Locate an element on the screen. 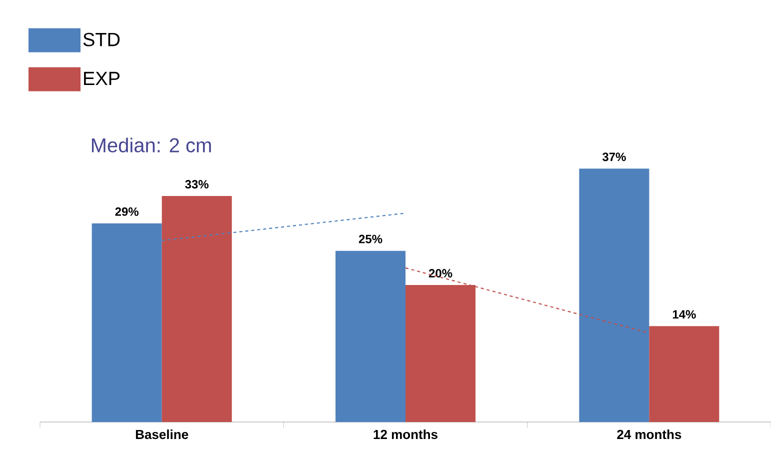  legend-label: EXP is located at coordinates (102, 78).